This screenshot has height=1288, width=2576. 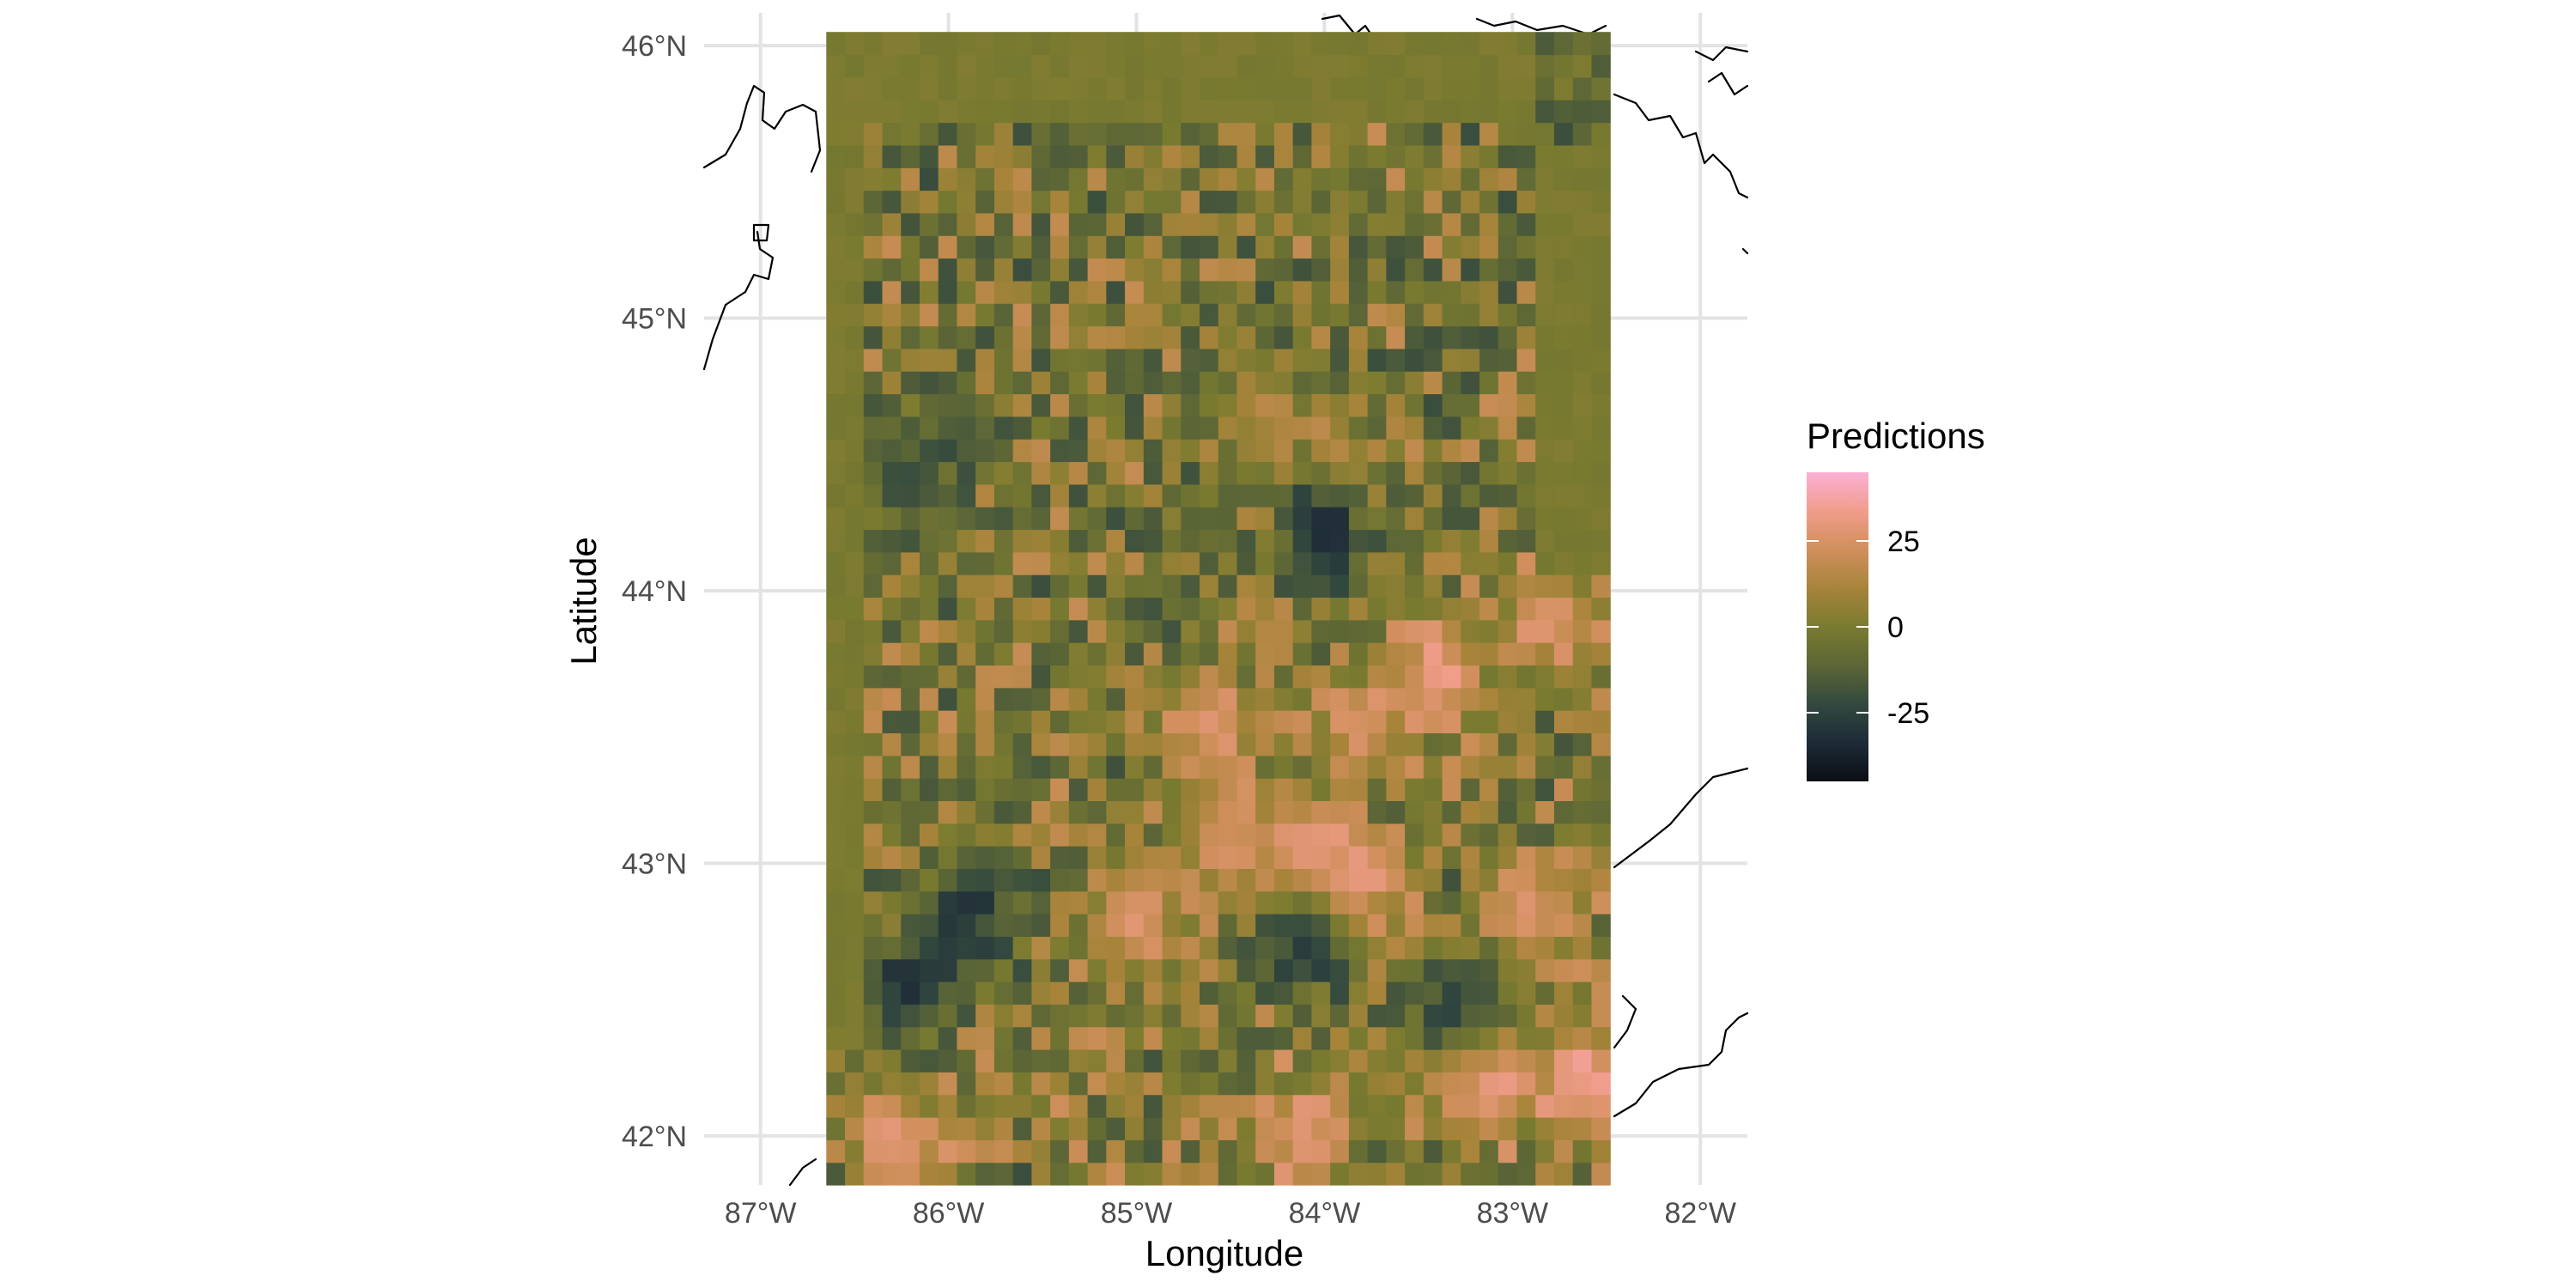 I want to click on legend-title: Predictions, so click(x=1896, y=436).